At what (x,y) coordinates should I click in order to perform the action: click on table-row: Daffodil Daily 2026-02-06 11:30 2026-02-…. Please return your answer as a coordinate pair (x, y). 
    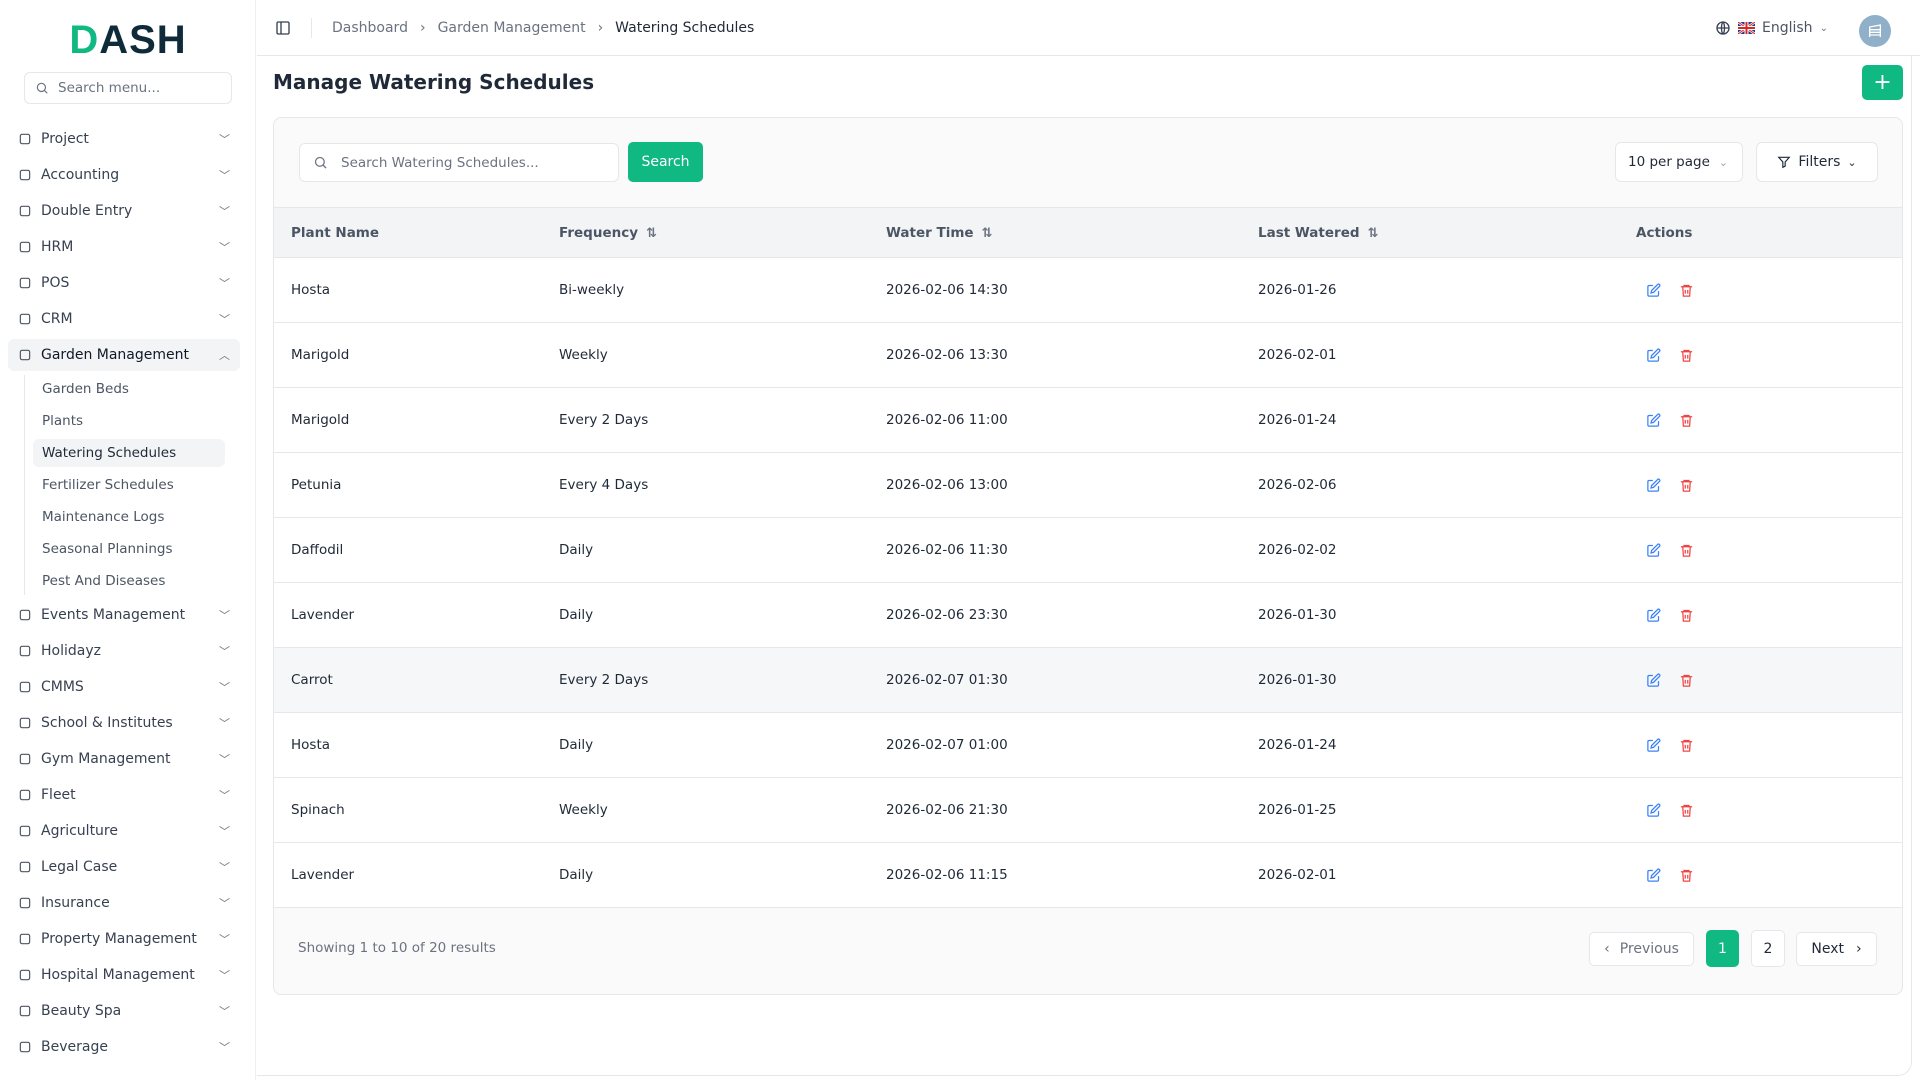
    Looking at the image, I should click on (1088, 550).